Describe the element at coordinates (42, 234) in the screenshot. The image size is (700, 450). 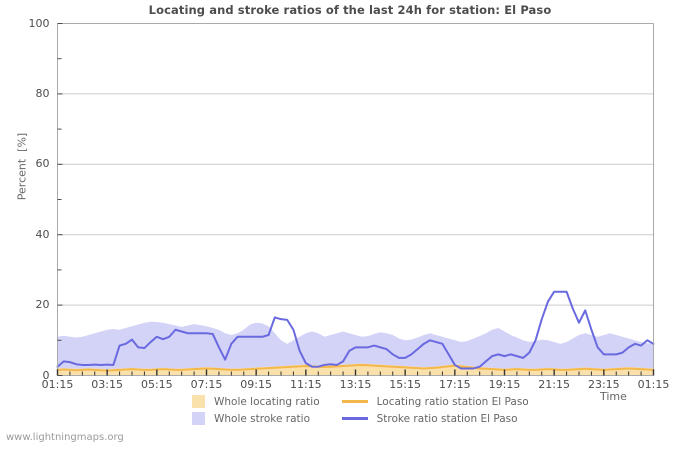
I see `y-tick-label-40: 40` at that location.